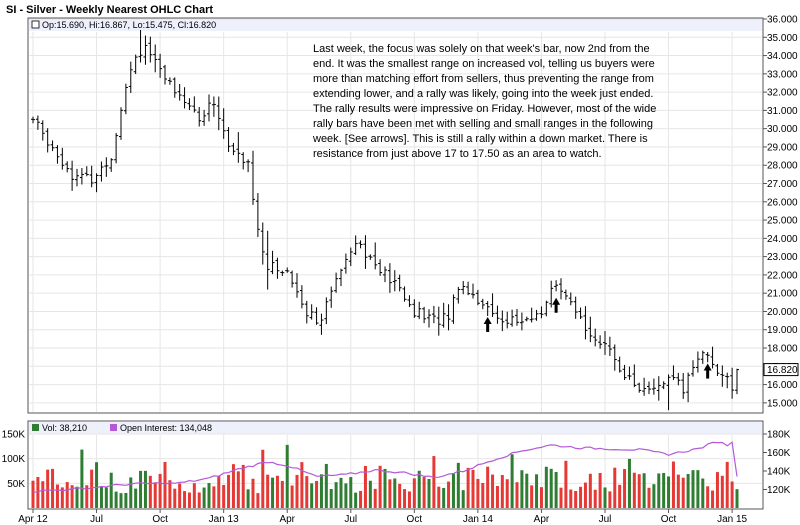 This screenshot has height=525, width=800. I want to click on open-interest-line, so click(385, 467).